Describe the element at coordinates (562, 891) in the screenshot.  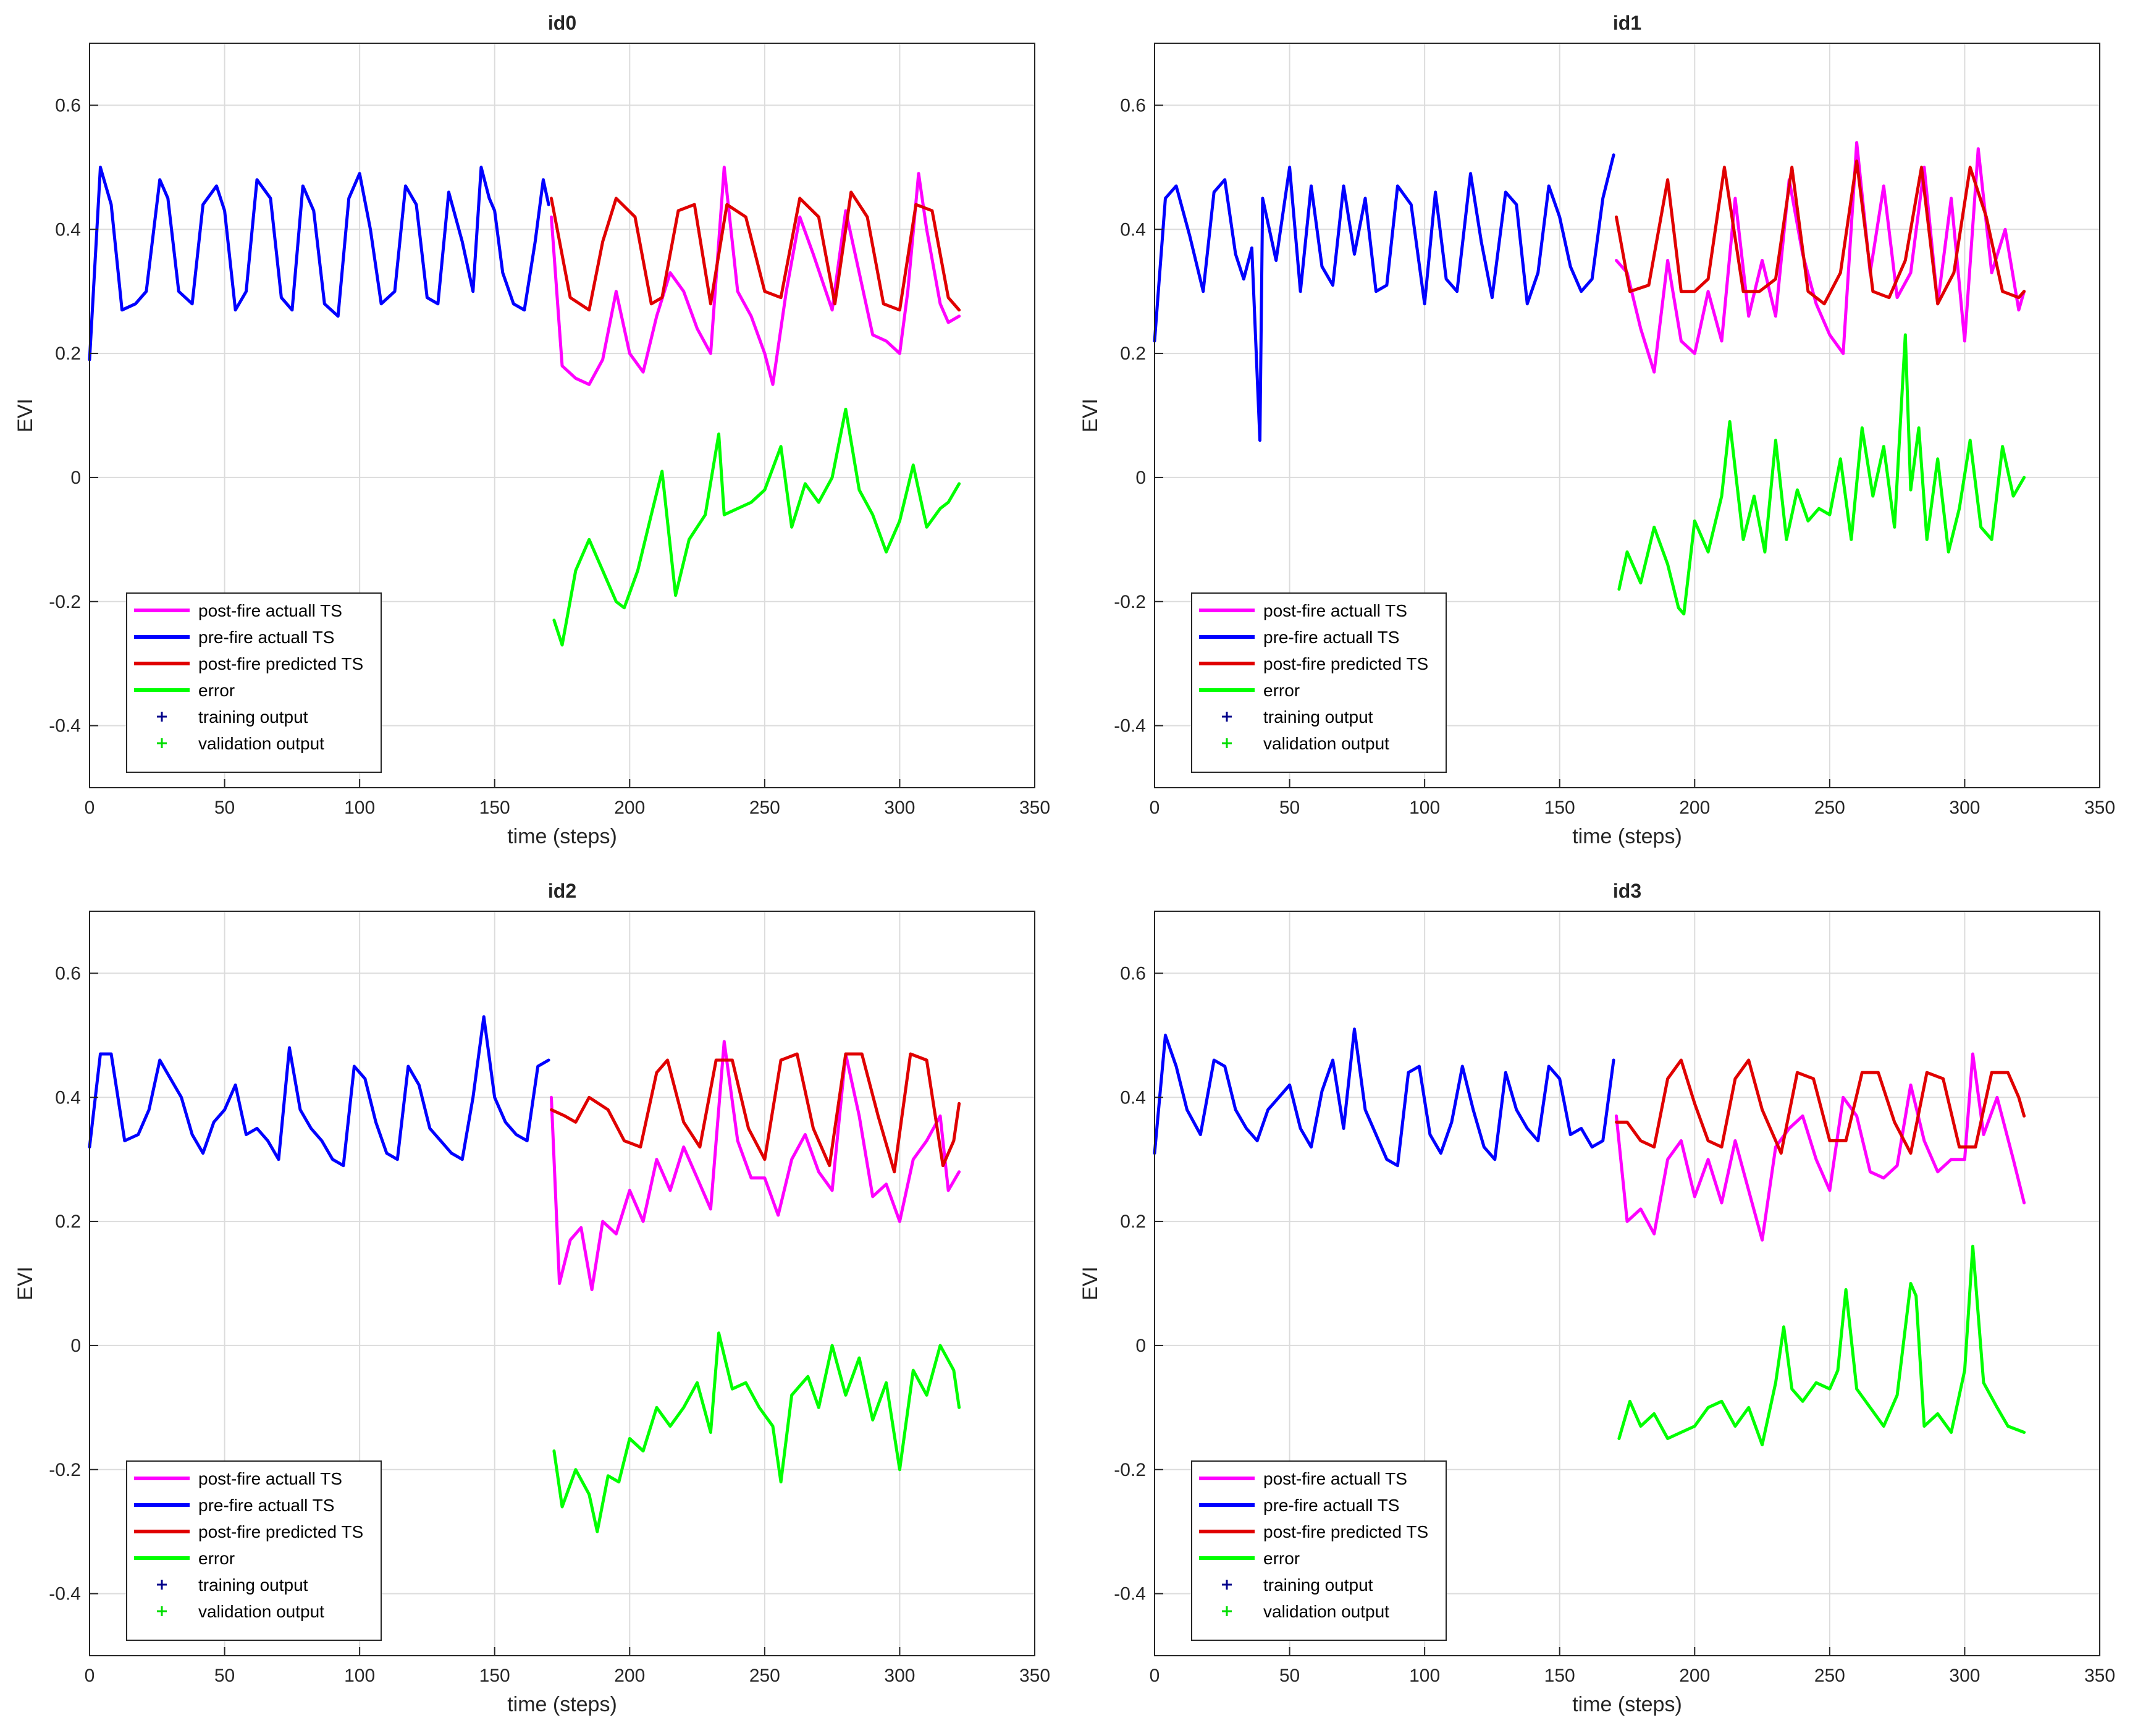
I see `chart-title: id2` at that location.